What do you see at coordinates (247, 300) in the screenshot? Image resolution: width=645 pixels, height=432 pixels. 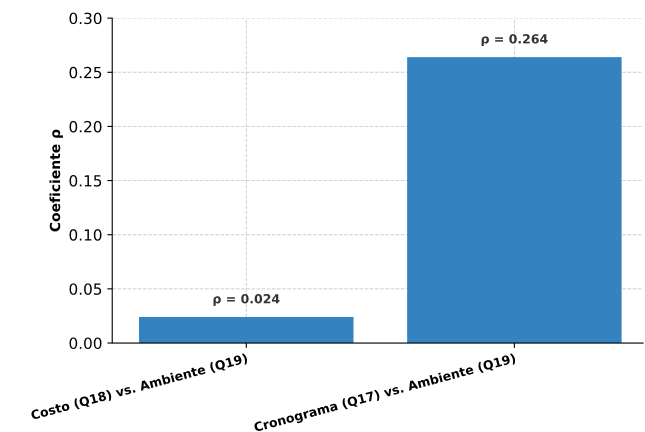 I see `data-label: ρ = 0.024` at bounding box center [247, 300].